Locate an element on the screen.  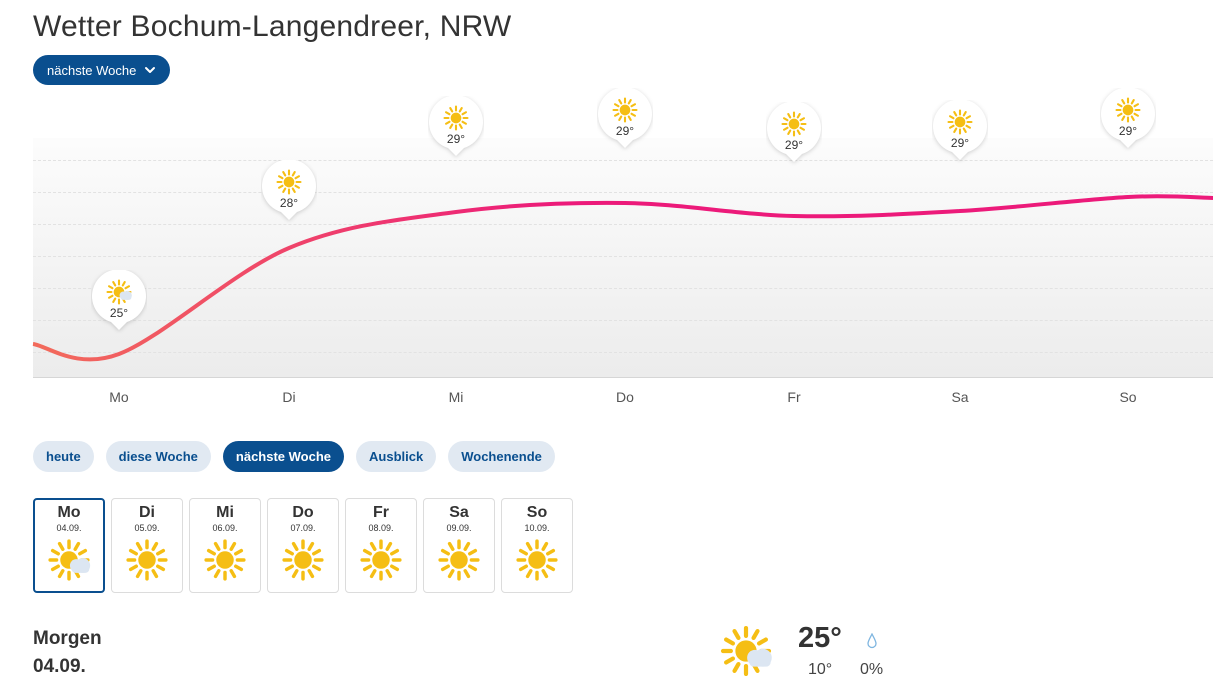
day-card-di: Di 05.09. is located at coordinates (147, 545).